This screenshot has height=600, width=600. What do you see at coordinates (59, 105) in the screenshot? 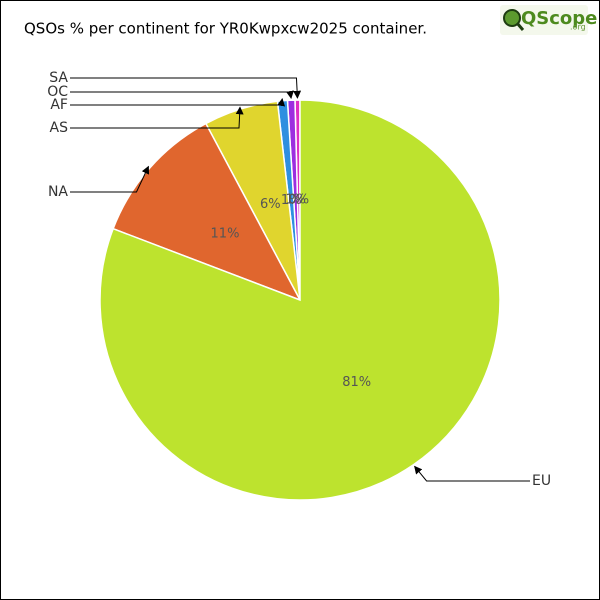
I see `slice-label: AF` at bounding box center [59, 105].